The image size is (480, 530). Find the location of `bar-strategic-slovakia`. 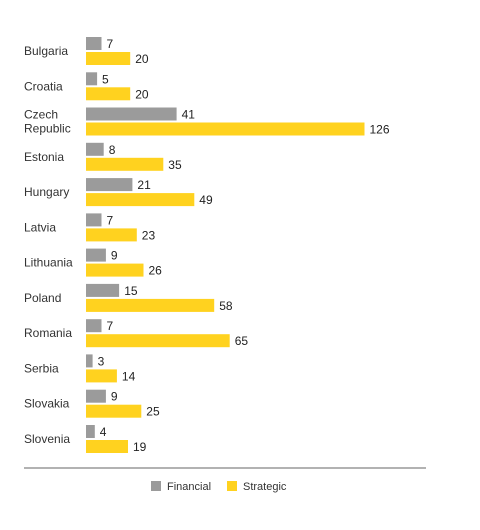

bar-strategic-slovakia is located at coordinates (114, 411).